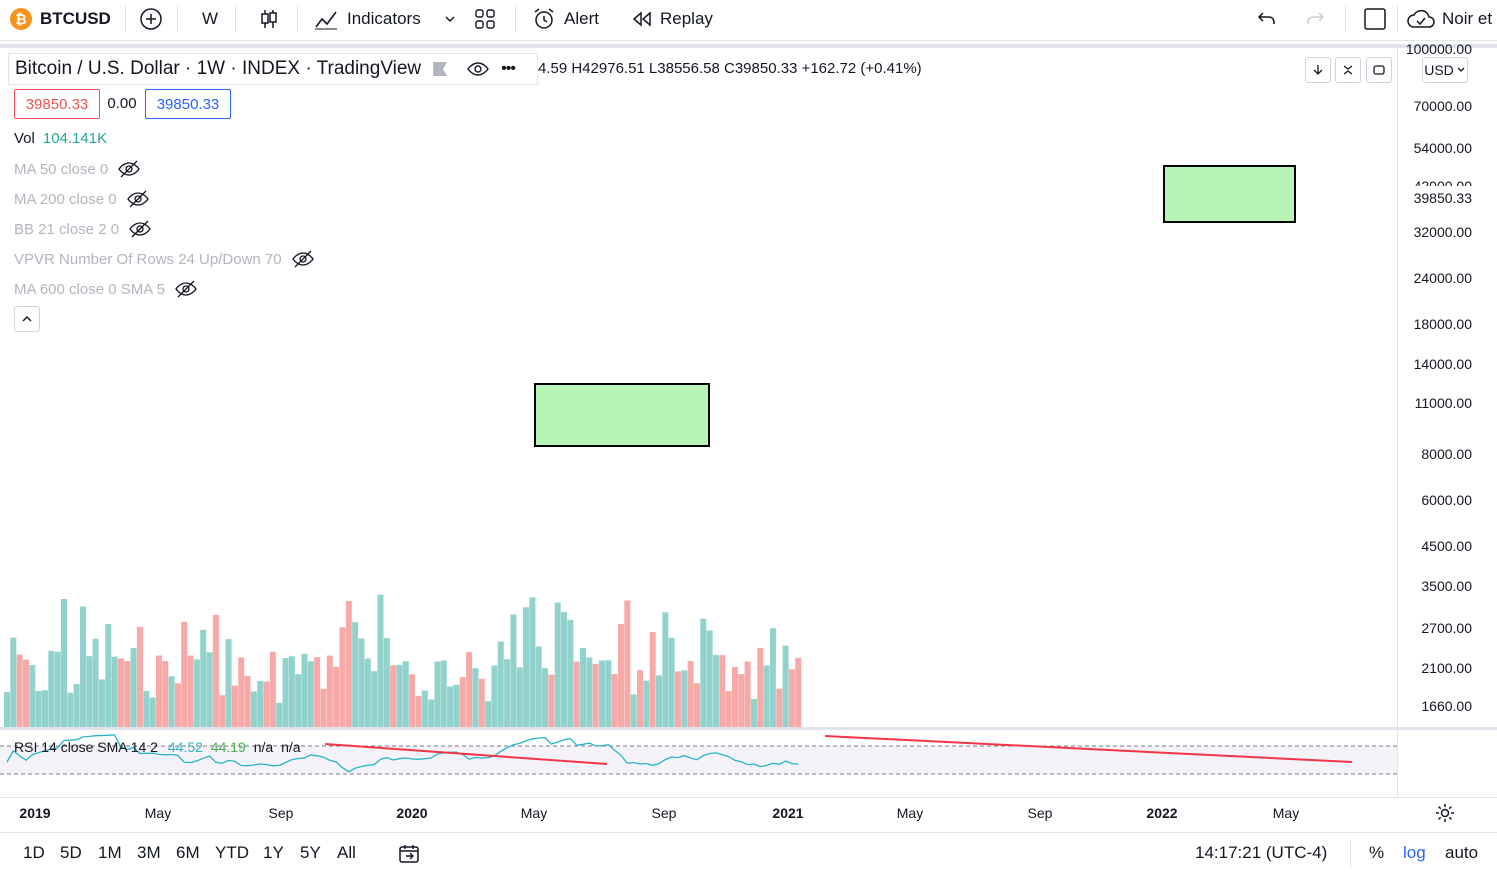 This screenshot has width=1497, height=877. Describe the element at coordinates (346, 852) in the screenshot. I see `range-all-button: All` at that location.